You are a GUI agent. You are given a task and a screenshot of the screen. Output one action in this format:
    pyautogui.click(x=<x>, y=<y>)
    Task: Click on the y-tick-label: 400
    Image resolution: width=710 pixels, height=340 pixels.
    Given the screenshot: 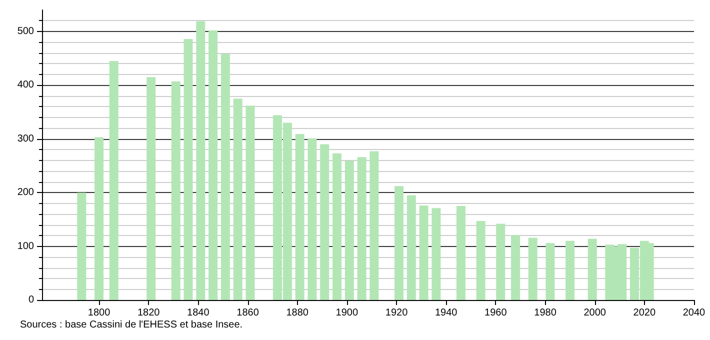 What is the action you would take?
    pyautogui.click(x=25, y=85)
    